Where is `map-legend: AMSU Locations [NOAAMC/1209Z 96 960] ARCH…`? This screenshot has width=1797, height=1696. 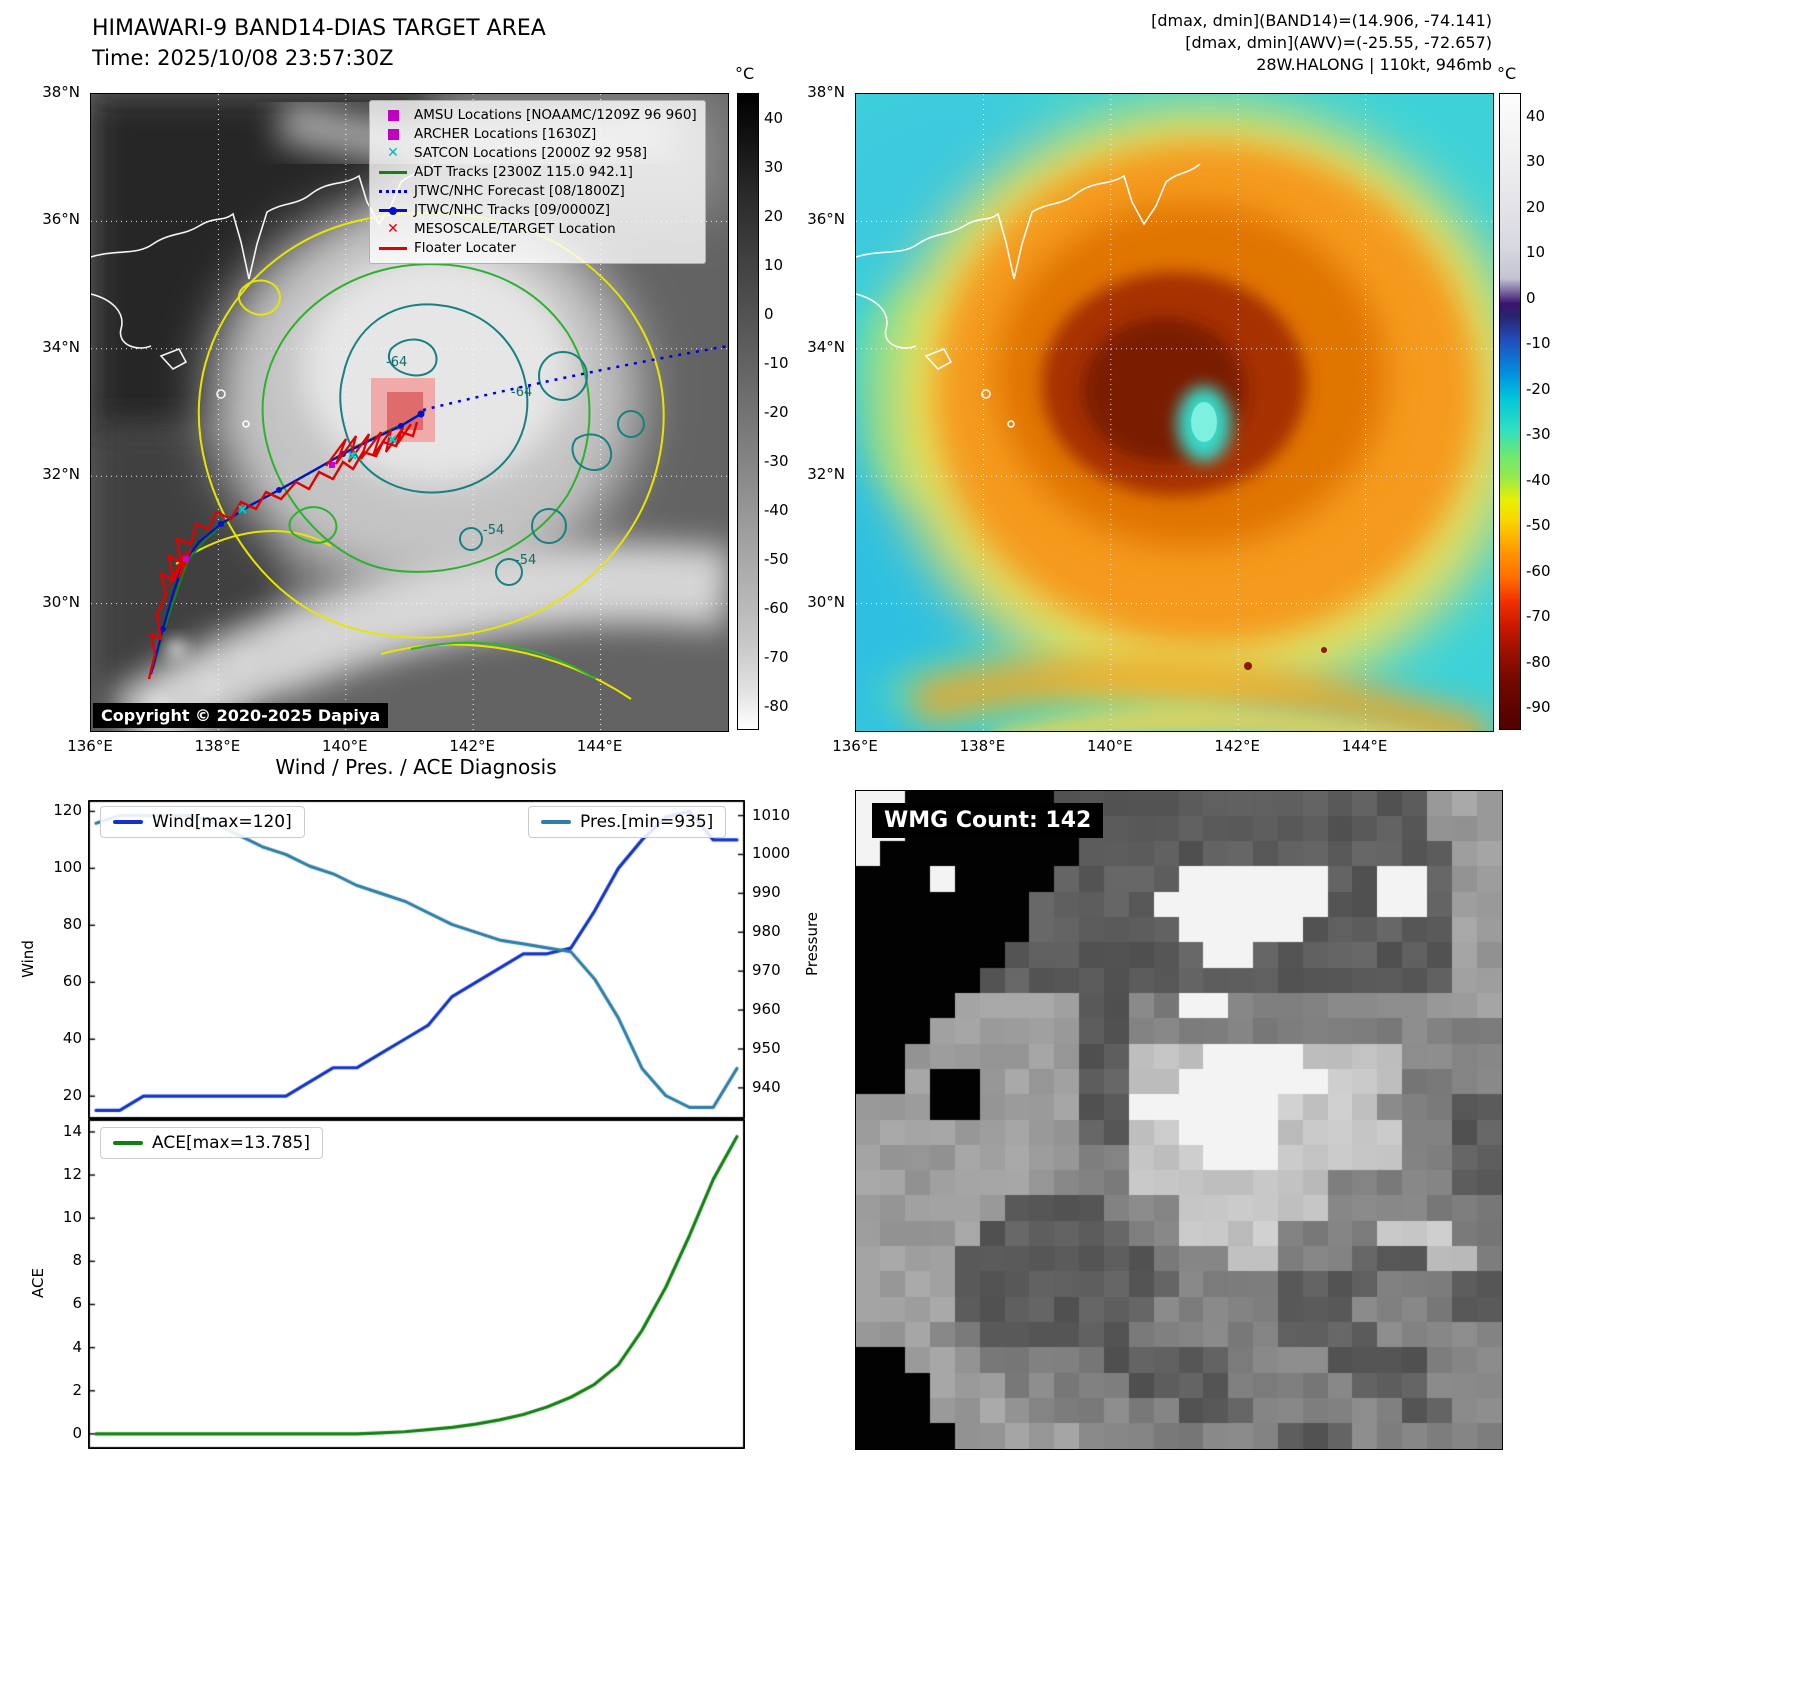 map-legend: AMSU Locations [NOAAMC/1209Z 96 960] ARCH… is located at coordinates (537, 182).